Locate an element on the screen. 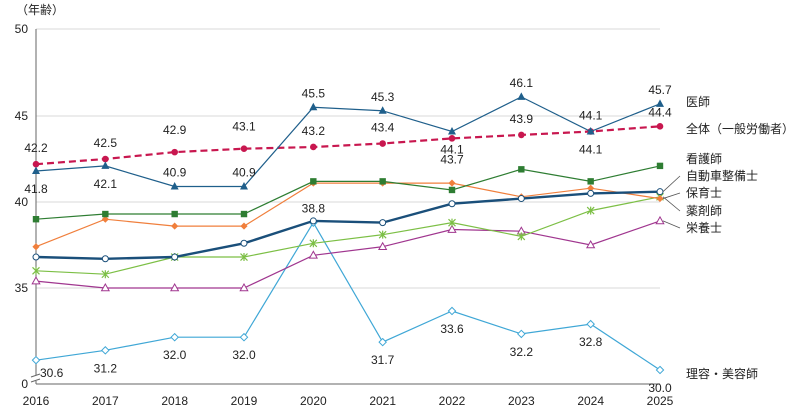  y-tick-label: 35 is located at coordinates (22, 288).